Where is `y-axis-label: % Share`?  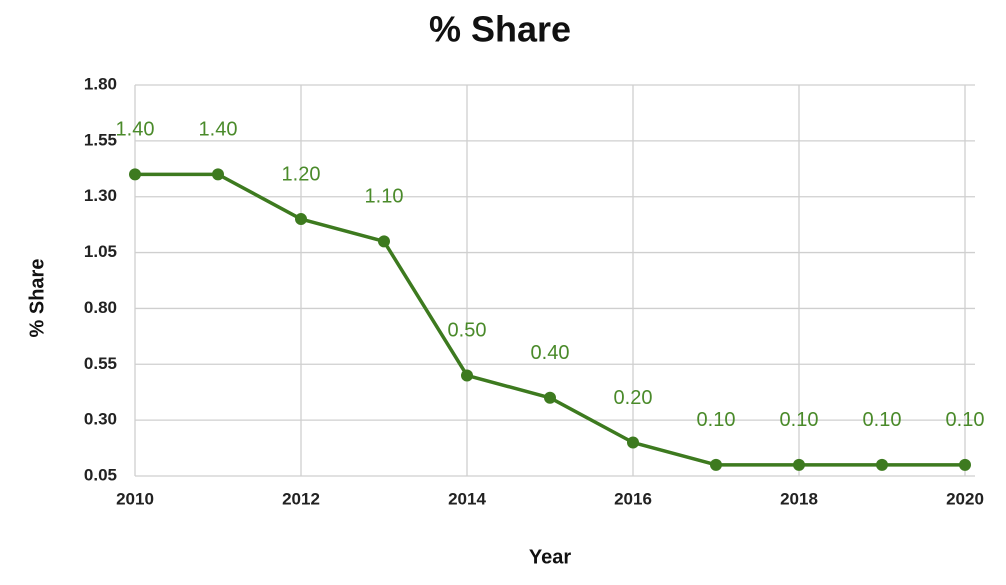
y-axis-label: % Share is located at coordinates (37, 298).